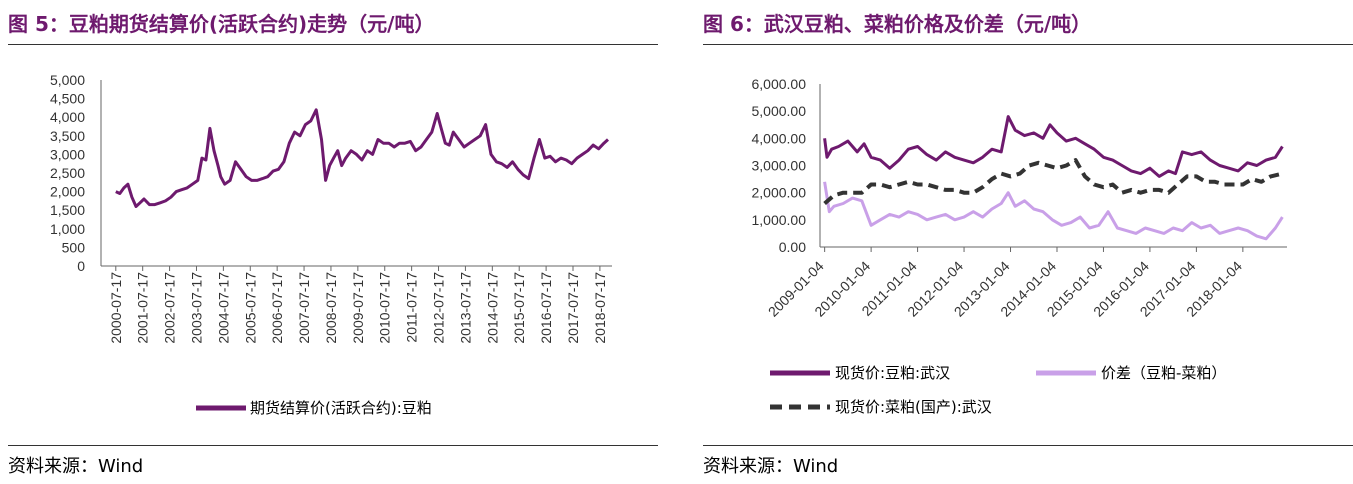 The height and width of the screenshot is (484, 1353). What do you see at coordinates (116, 308) in the screenshot?
I see `x-tick-label: 2000-07-17` at bounding box center [116, 308].